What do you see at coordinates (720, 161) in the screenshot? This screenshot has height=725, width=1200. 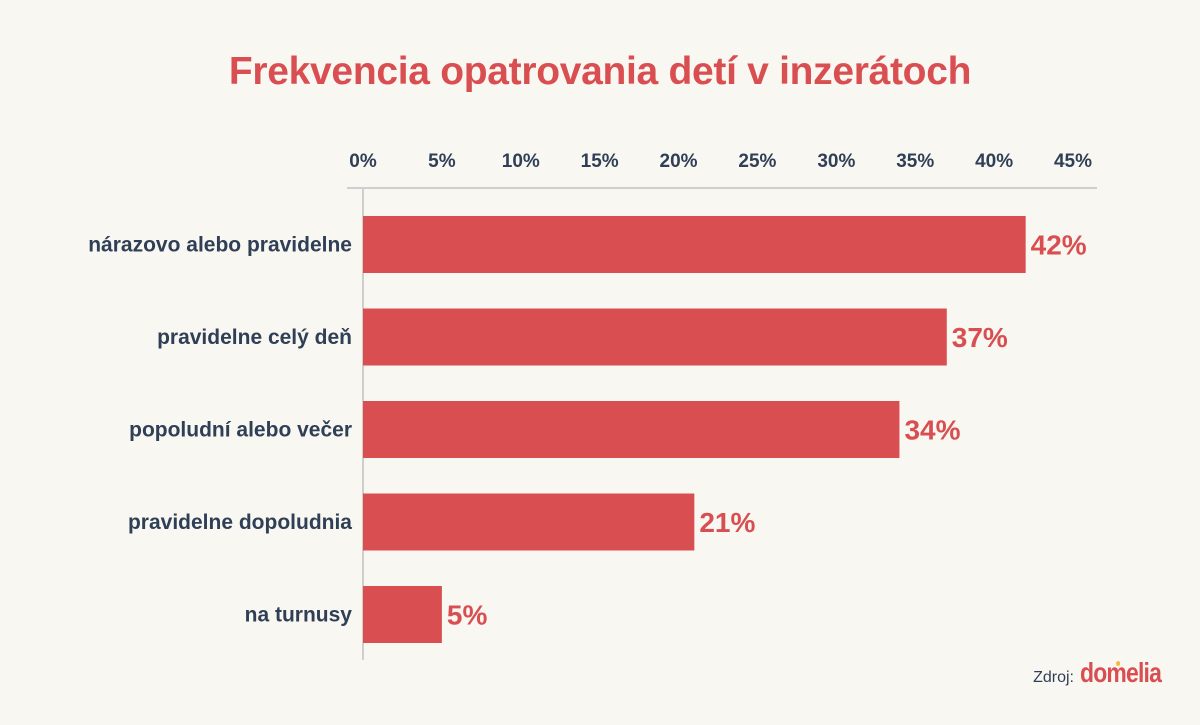 I see `x-axis-ticks: 0% 5% 10% 15% 20% 25% 30% 35% 40% 45%` at bounding box center [720, 161].